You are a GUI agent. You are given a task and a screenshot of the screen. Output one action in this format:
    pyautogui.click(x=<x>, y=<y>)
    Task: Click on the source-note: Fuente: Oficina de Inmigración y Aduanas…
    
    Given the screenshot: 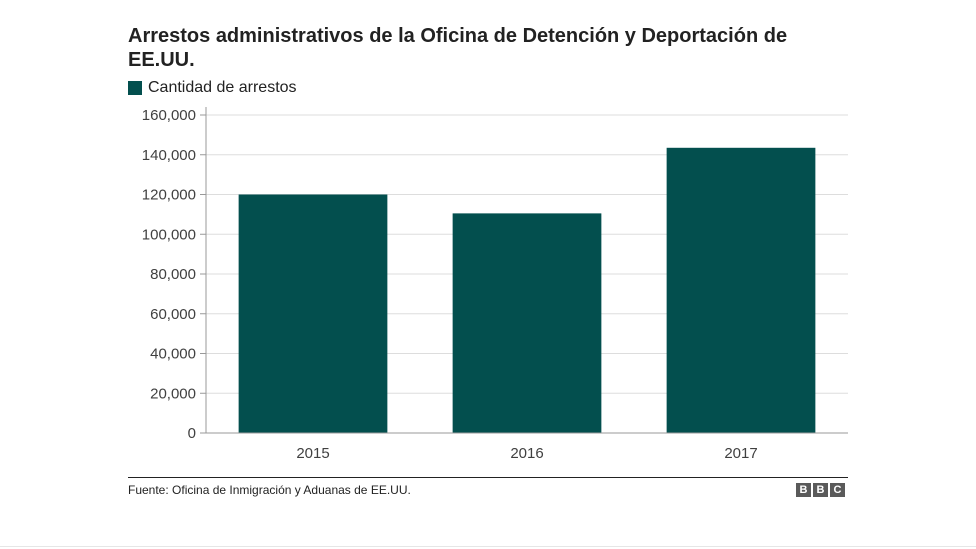 What is the action you would take?
    pyautogui.click(x=269, y=490)
    